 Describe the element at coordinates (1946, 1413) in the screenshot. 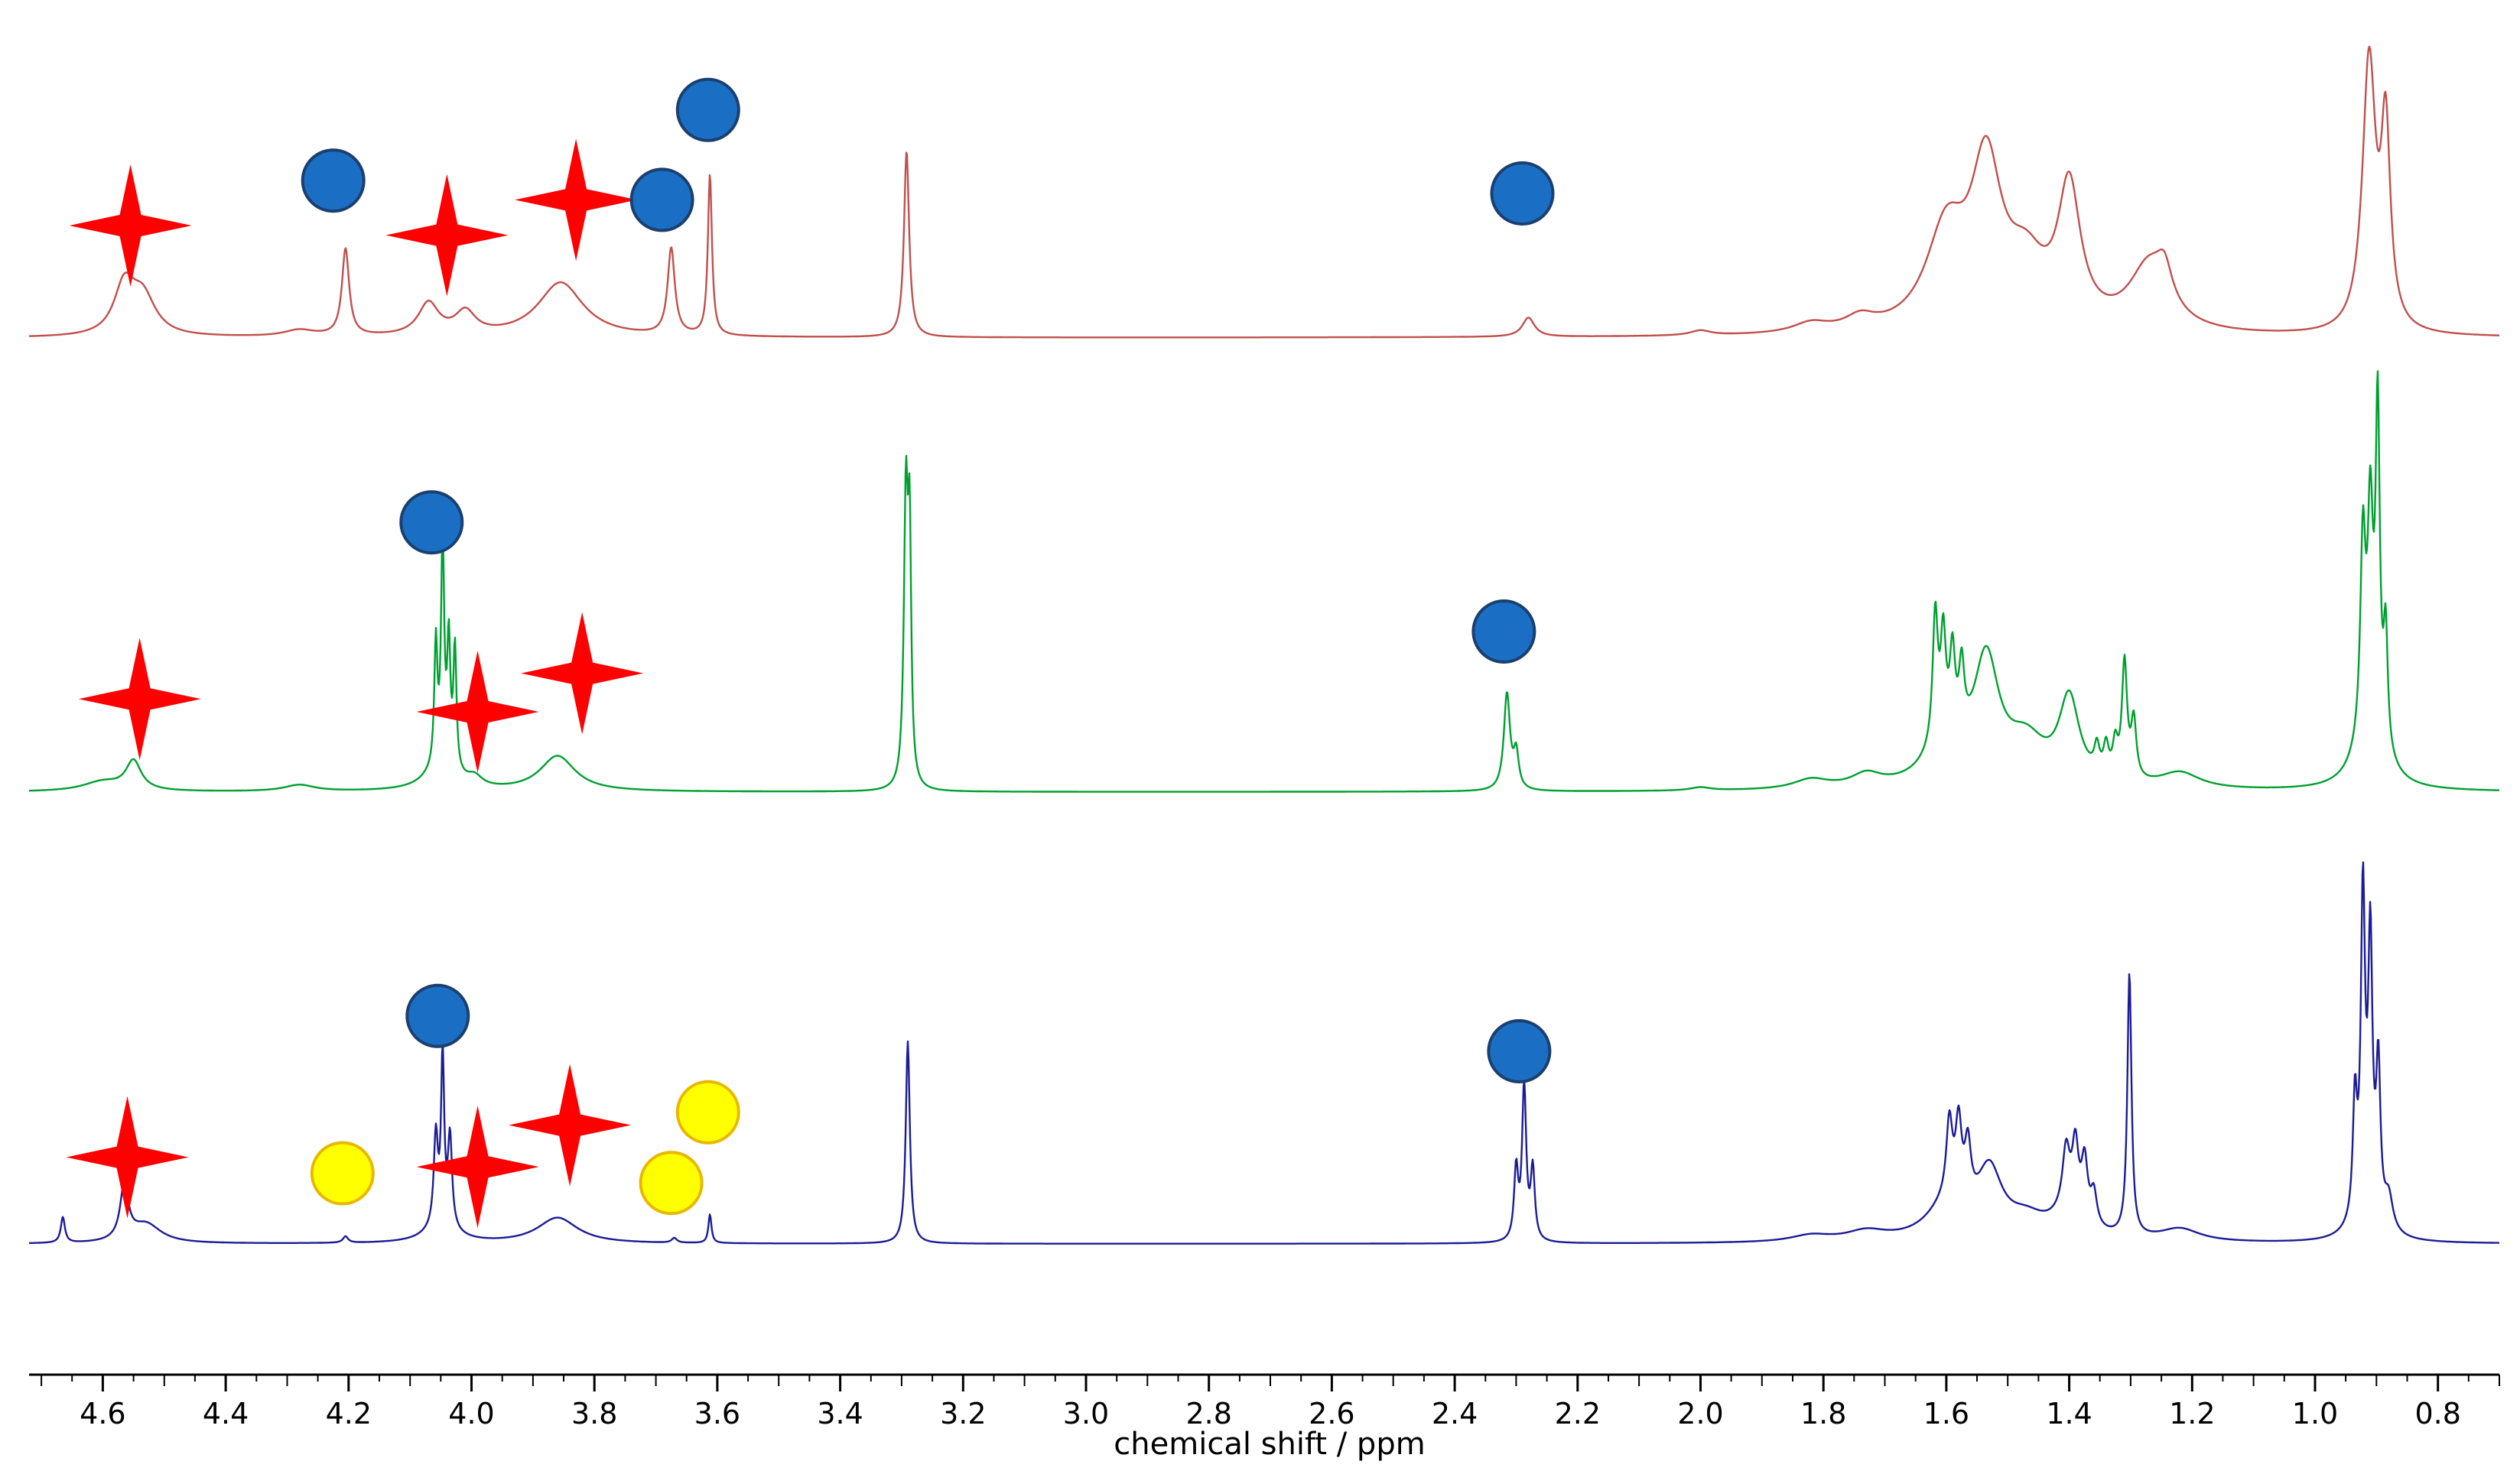

I see `x-tick-label: 1.6` at that location.